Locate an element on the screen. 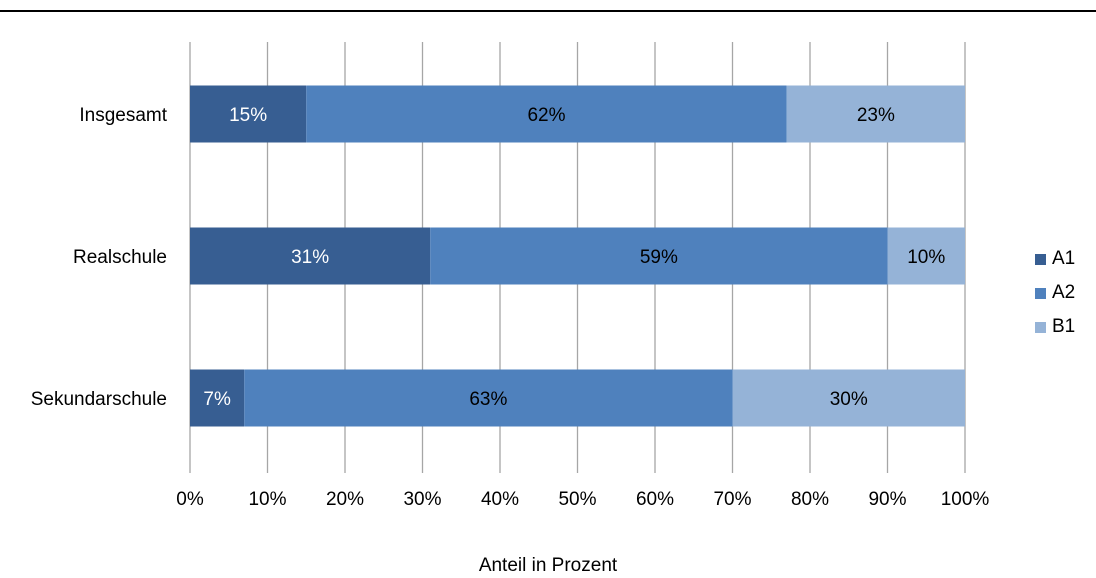 This screenshot has height=578, width=1096. x-tick-label: 50% is located at coordinates (577, 499).